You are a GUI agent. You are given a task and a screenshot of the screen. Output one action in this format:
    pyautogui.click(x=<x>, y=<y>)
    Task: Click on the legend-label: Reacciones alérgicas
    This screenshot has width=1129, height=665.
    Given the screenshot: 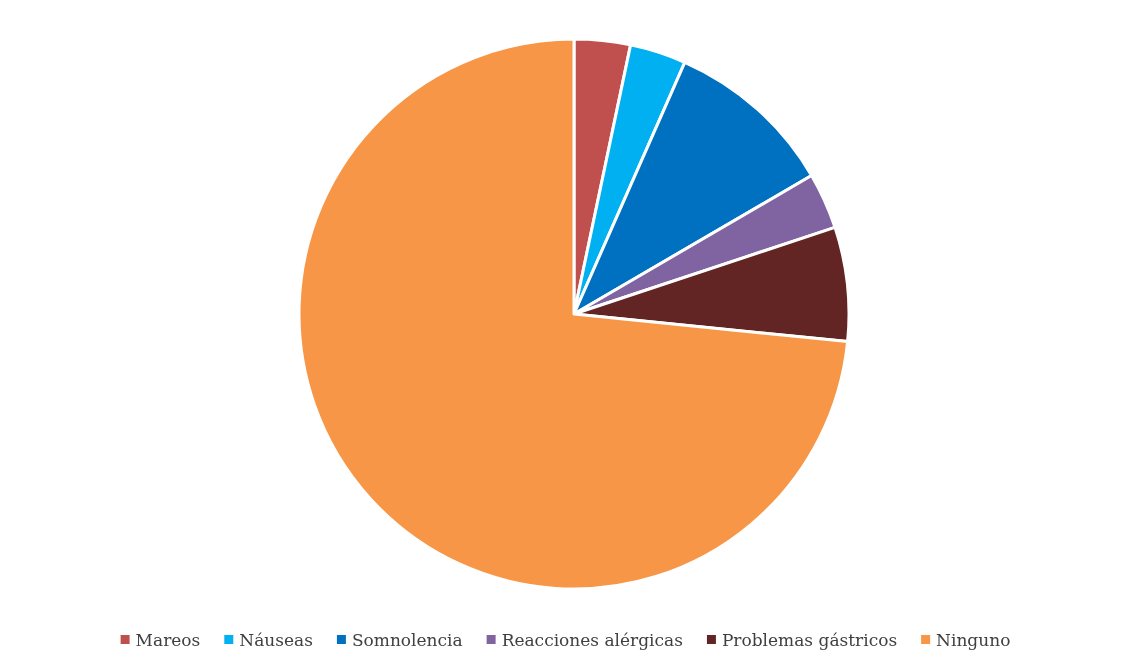 What is the action you would take?
    pyautogui.click(x=592, y=639)
    